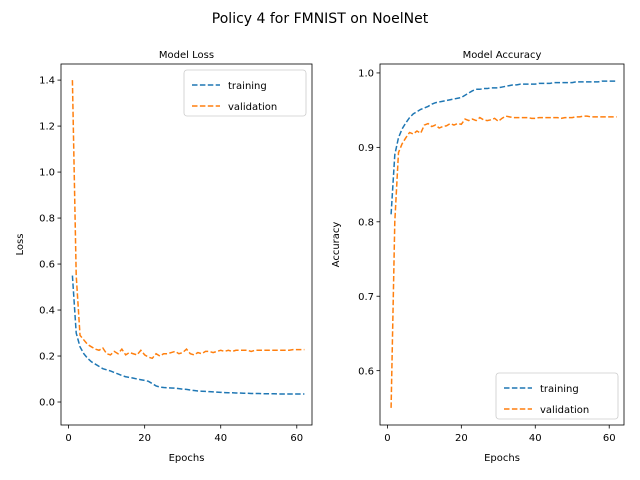 The width and height of the screenshot is (640, 480). I want to click on accuracy-ytick-label: 0.7, so click(366, 297).